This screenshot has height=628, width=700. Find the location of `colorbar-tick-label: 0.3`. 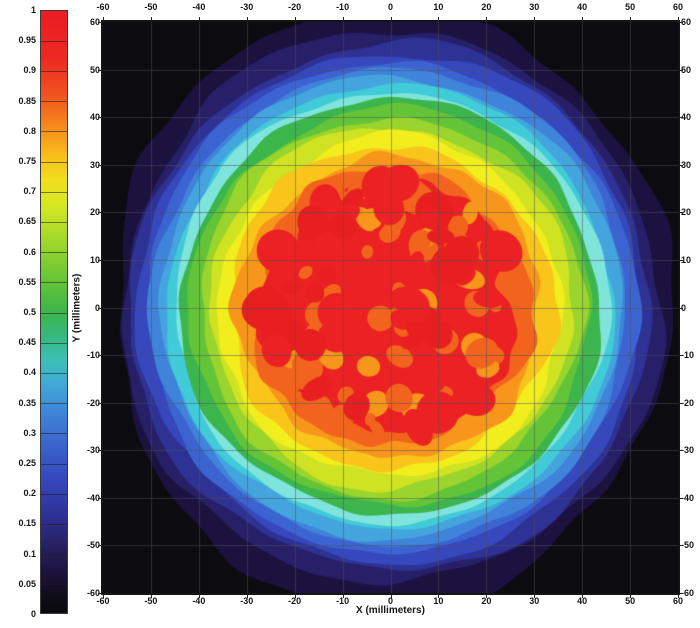

colorbar-tick-label: 0.3 is located at coordinates (29, 432).